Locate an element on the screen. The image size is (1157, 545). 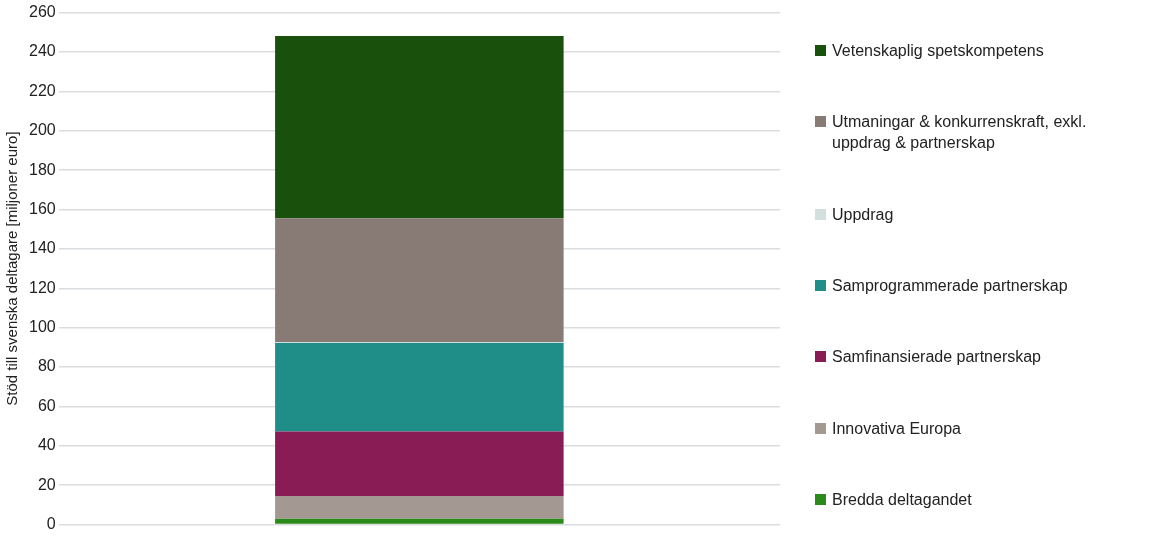
y-tick-label: 260 is located at coordinates (42, 12).